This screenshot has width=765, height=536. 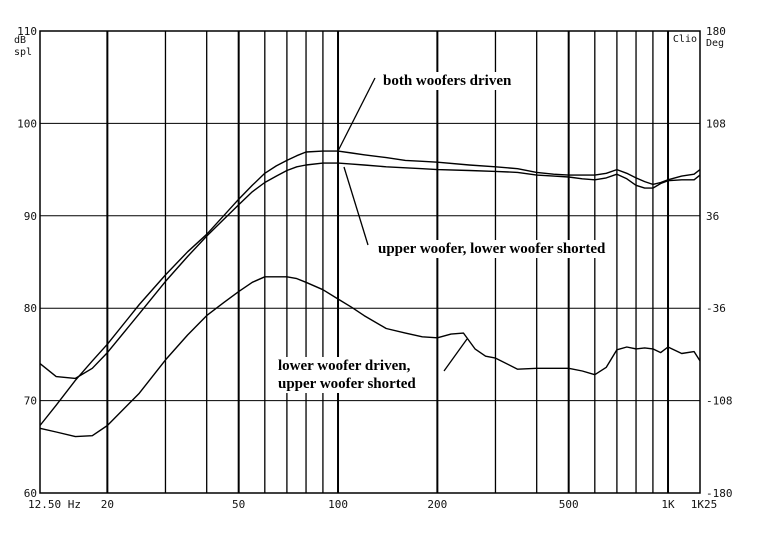 What do you see at coordinates (23, 52) in the screenshot?
I see `y-unit-label: spl` at bounding box center [23, 52].